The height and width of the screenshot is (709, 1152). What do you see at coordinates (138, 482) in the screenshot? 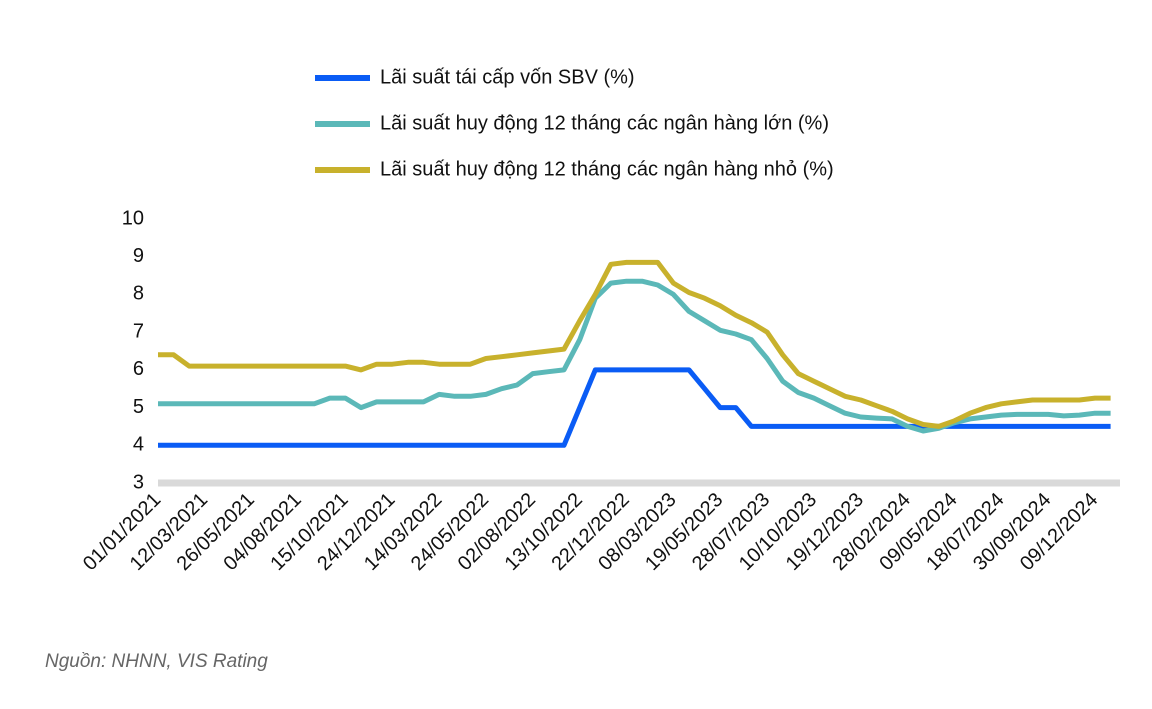
I see `y-tick-label: 3` at bounding box center [138, 482].